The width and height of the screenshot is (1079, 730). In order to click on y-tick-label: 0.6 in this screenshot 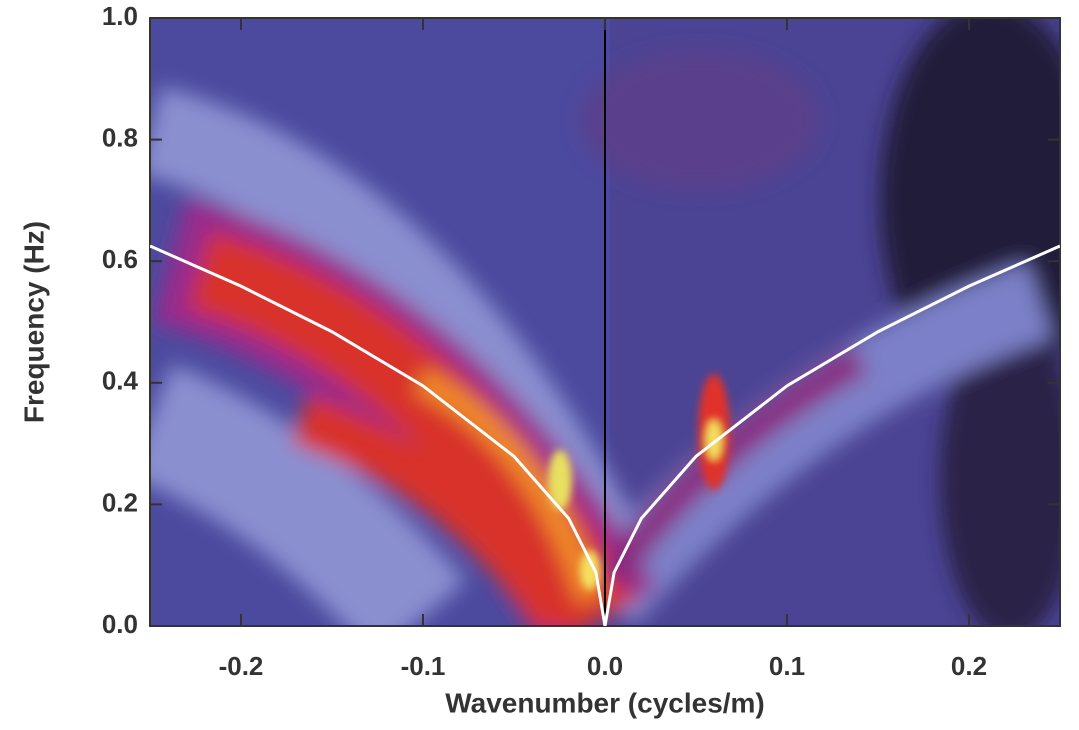, I will do `click(120, 259)`.